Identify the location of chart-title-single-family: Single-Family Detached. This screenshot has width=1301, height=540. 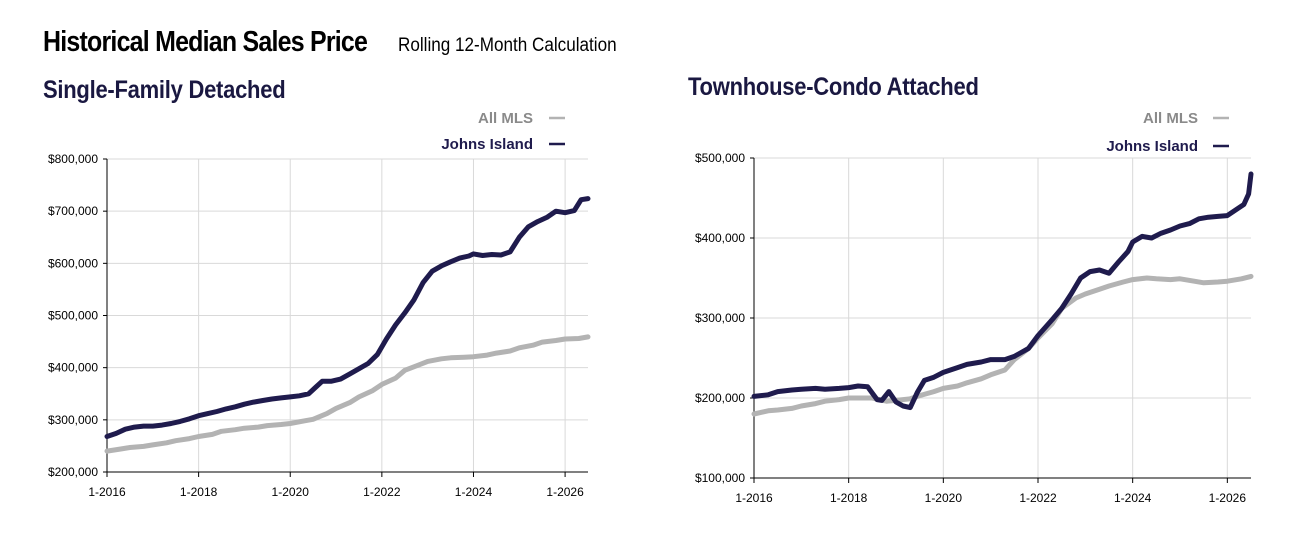
(164, 90).